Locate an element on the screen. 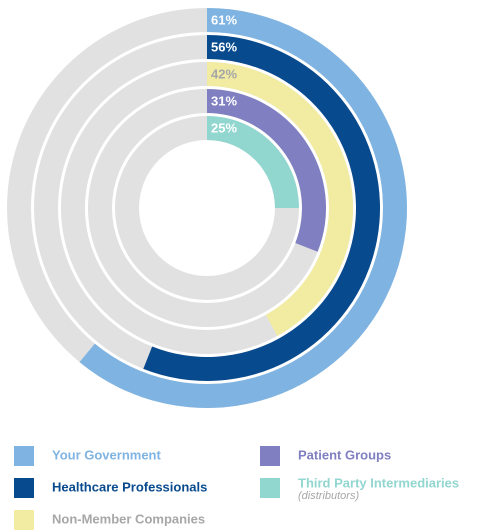 This screenshot has height=531, width=490. legend-note: (distributors) is located at coordinates (328, 496).